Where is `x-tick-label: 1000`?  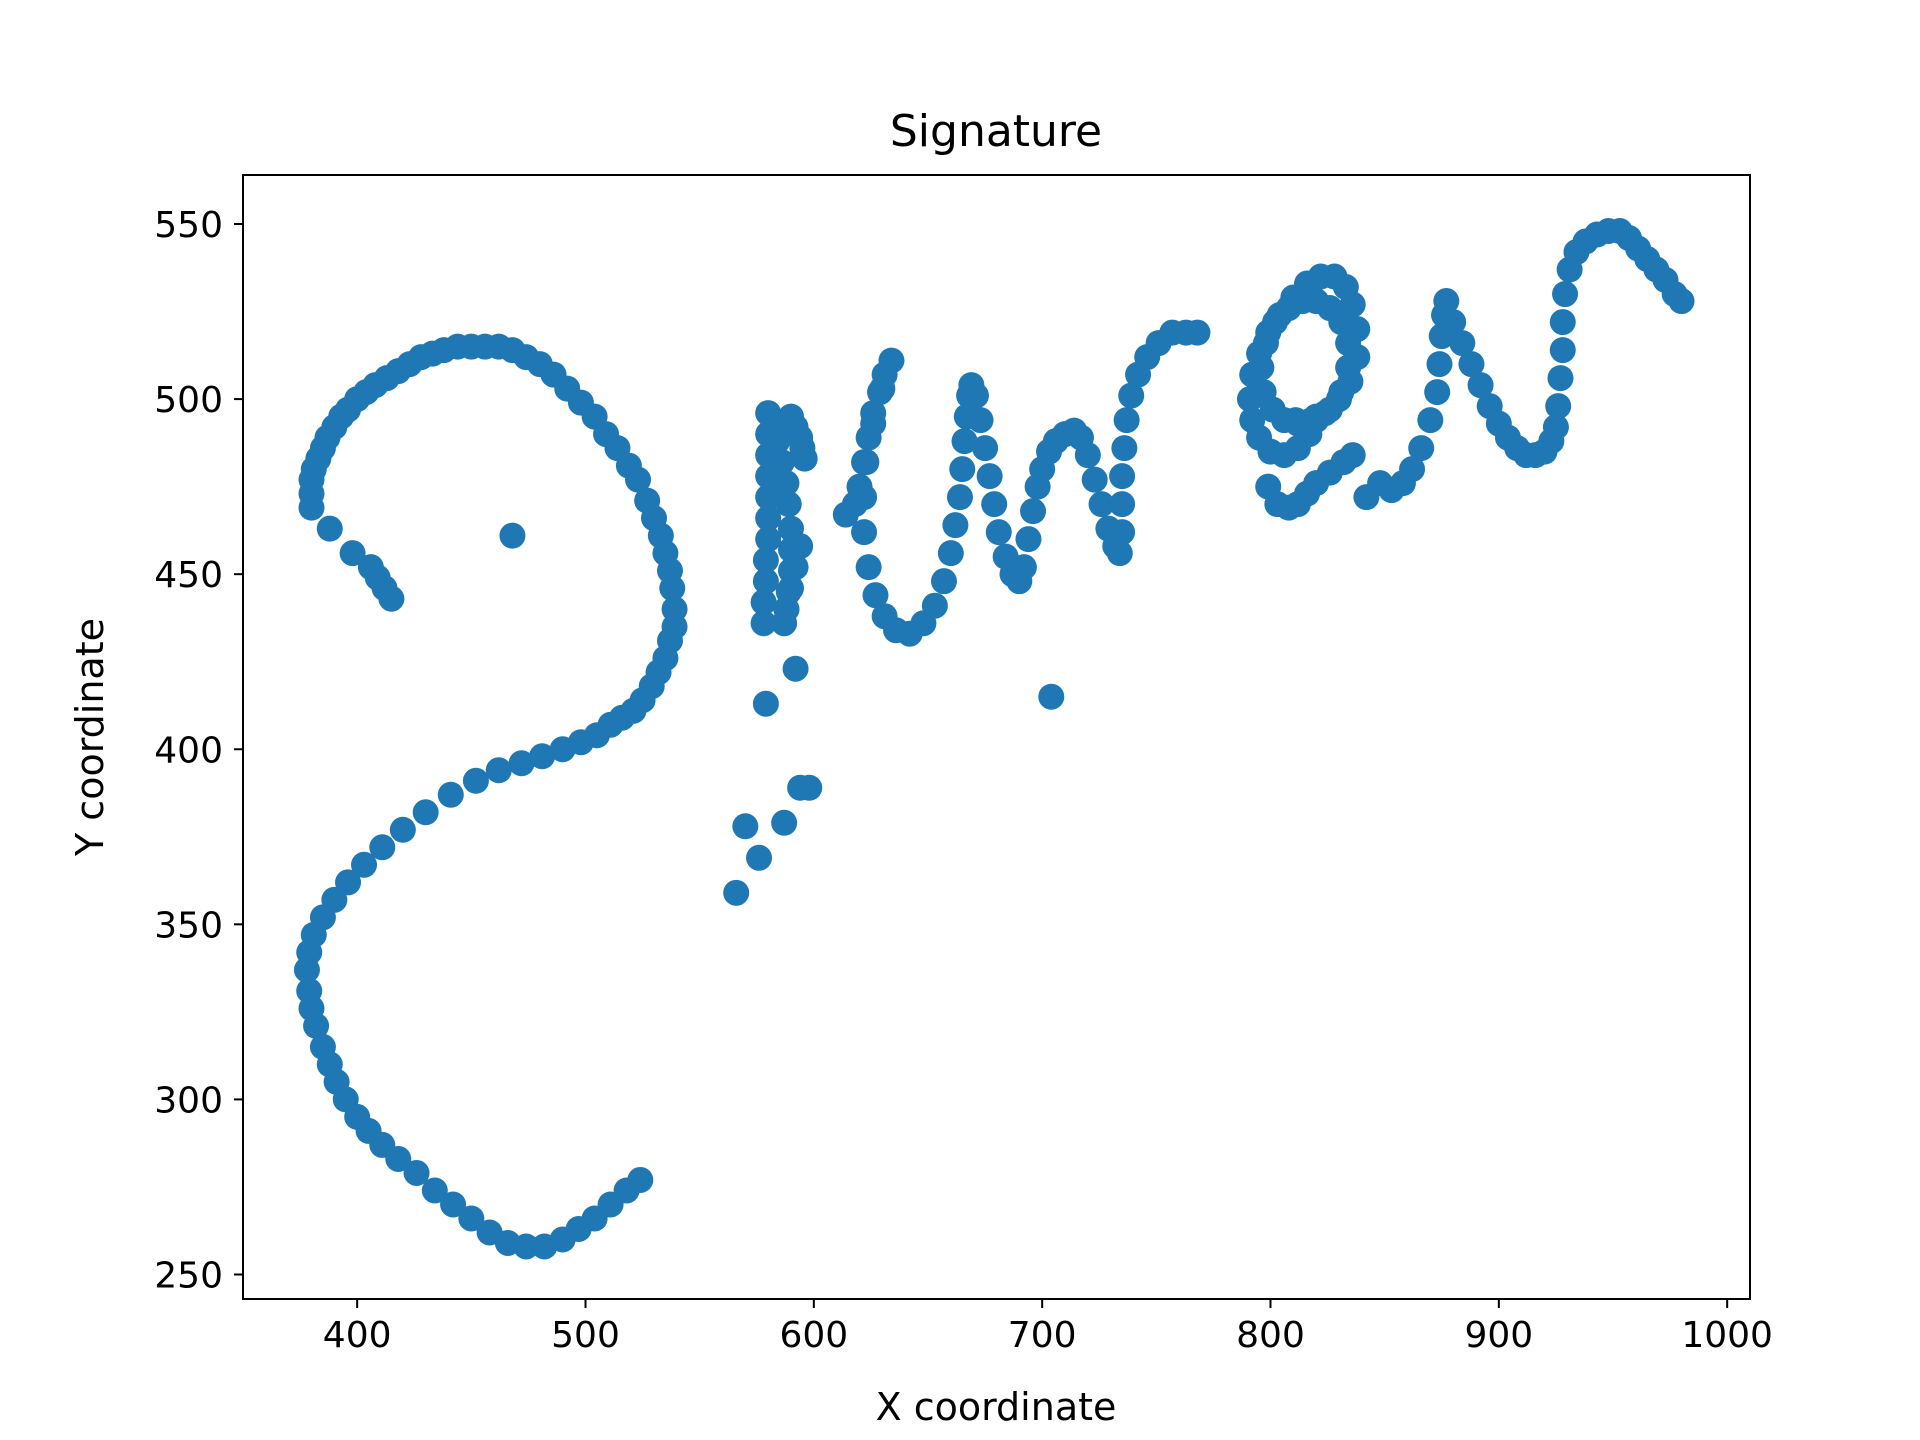
x-tick-label: 1000 is located at coordinates (1727, 1335).